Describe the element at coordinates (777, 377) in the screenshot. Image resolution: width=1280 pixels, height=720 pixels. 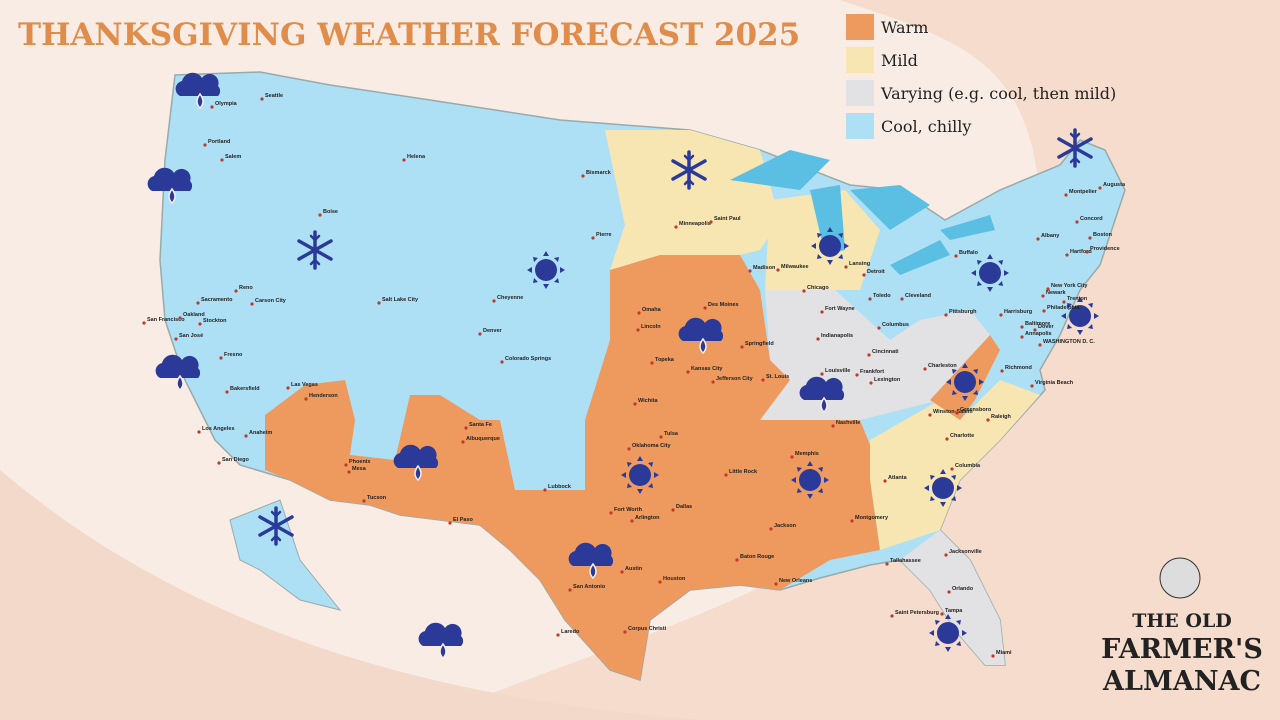
I see `city-label: St. Louis` at that location.